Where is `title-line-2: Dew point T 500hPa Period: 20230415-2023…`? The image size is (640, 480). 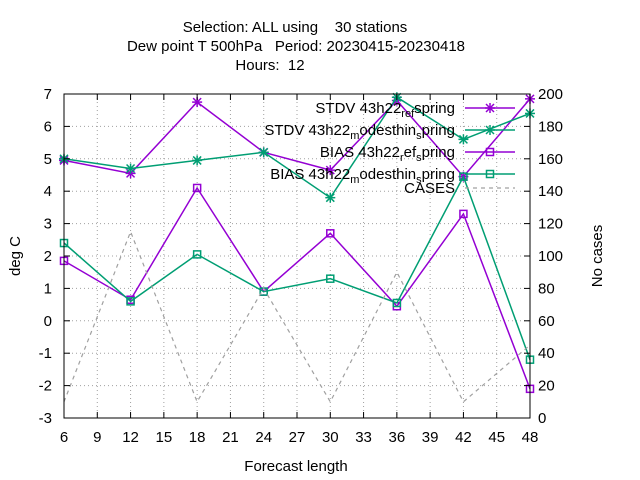
title-line-2: Dew point T 500hPa Period: 20230415-2023… is located at coordinates (296, 46).